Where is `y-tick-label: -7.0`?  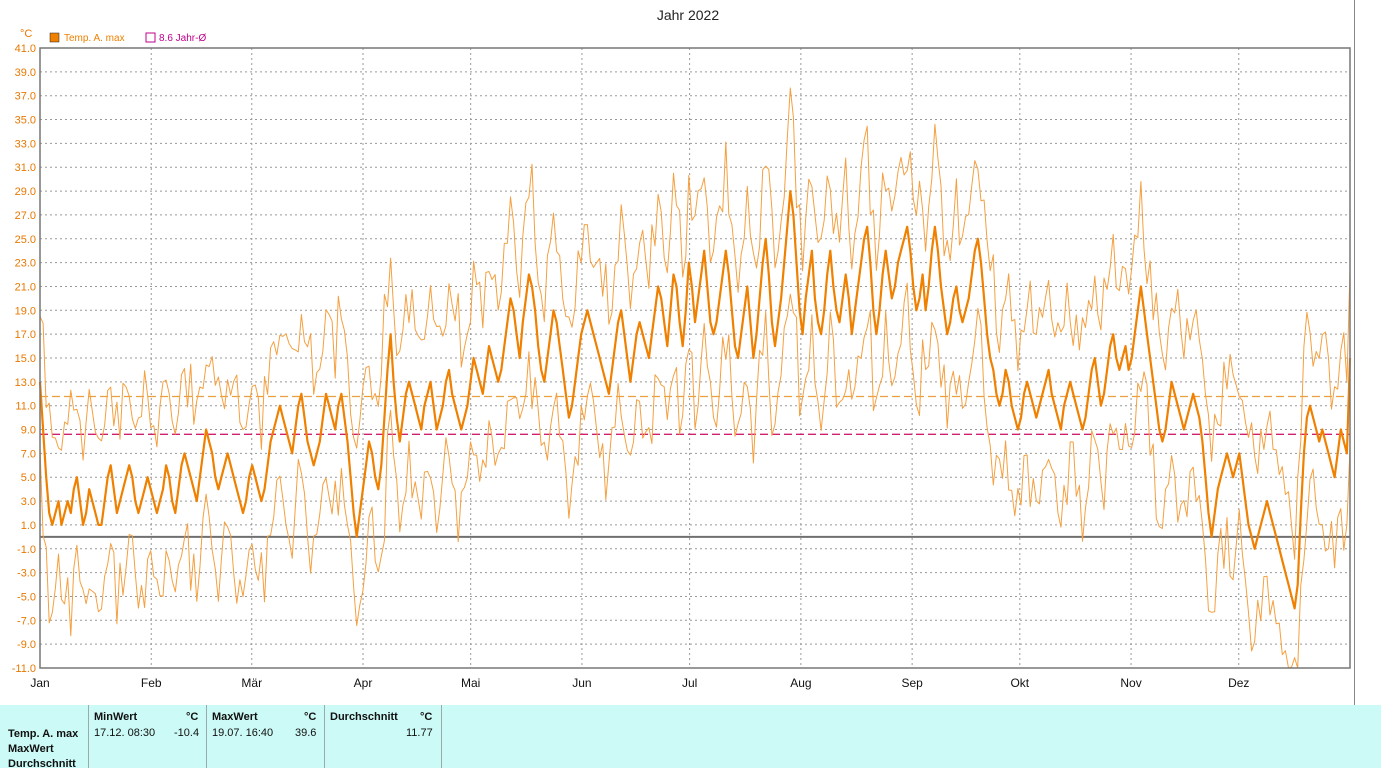
y-tick-label: -7.0 is located at coordinates (26, 621).